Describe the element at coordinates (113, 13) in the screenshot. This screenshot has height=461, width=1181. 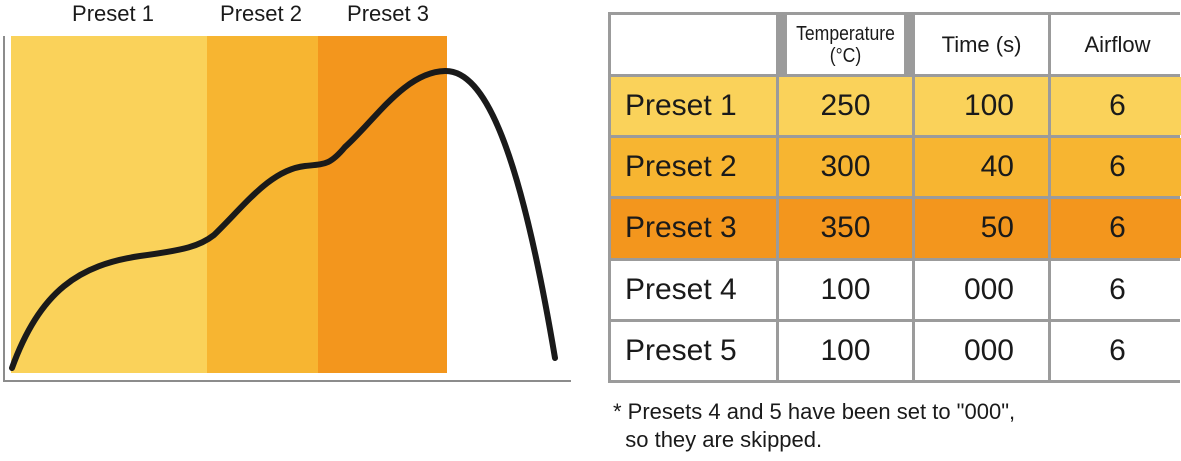
I see `preset-1-band-label: Preset 1` at that location.